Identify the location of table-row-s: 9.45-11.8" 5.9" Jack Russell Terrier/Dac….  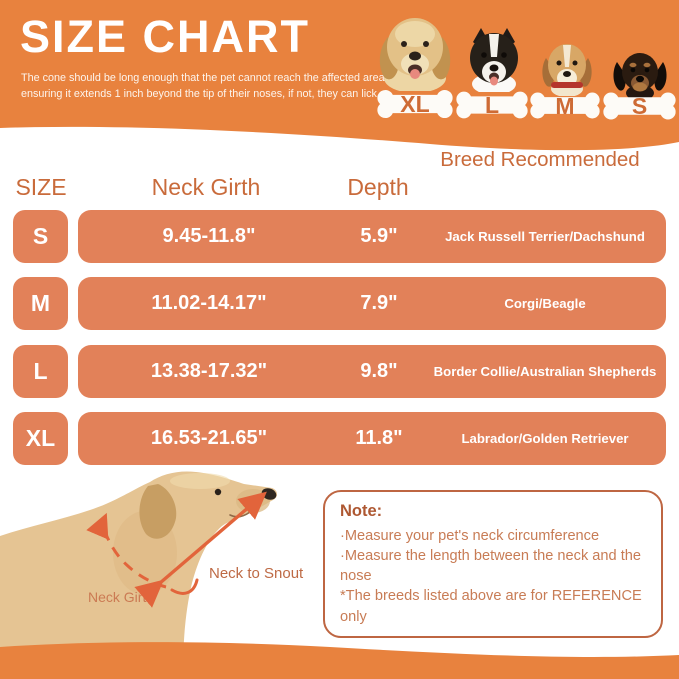
(372, 236).